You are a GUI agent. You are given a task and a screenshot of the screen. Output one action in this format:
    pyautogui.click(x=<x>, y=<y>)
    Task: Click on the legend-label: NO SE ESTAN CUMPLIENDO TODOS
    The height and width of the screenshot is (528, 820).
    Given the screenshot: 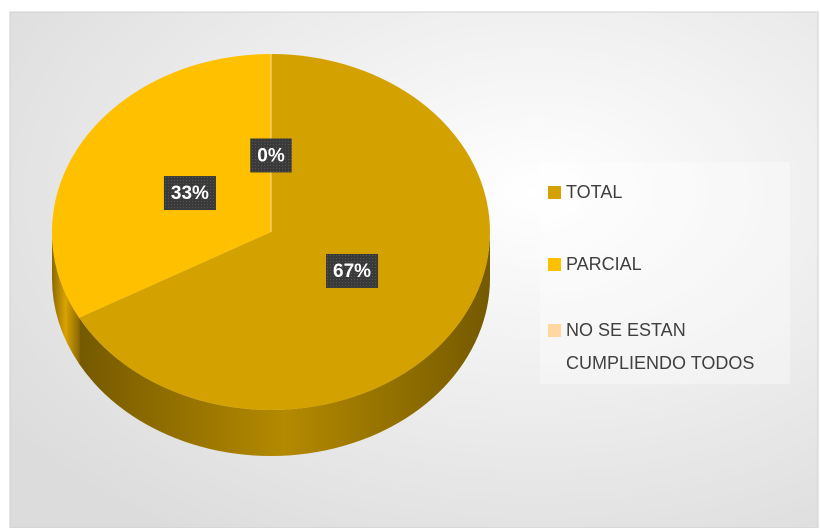 What is the action you would take?
    pyautogui.click(x=660, y=346)
    